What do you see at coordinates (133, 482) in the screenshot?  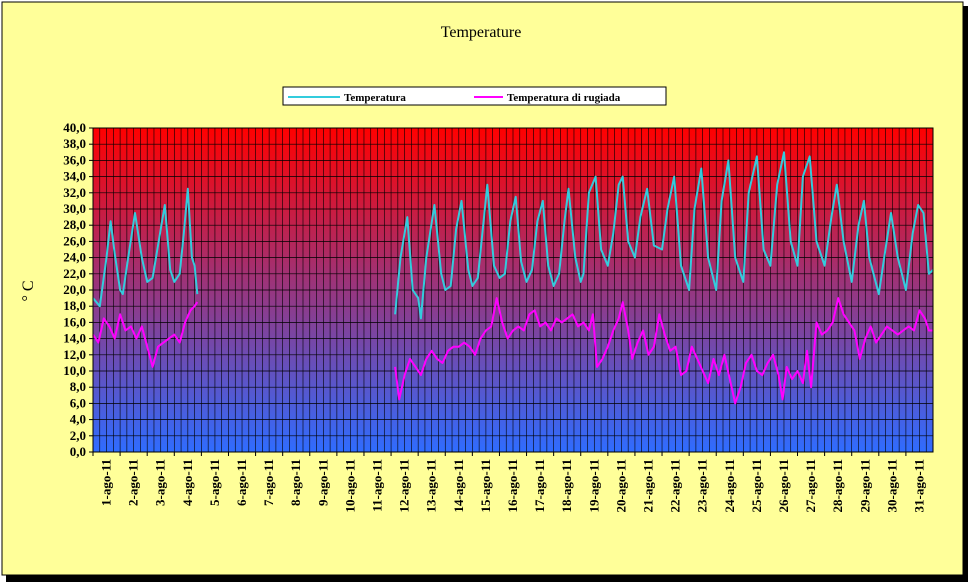 I see `x-tick-label: 2-ago-11` at bounding box center [133, 482].